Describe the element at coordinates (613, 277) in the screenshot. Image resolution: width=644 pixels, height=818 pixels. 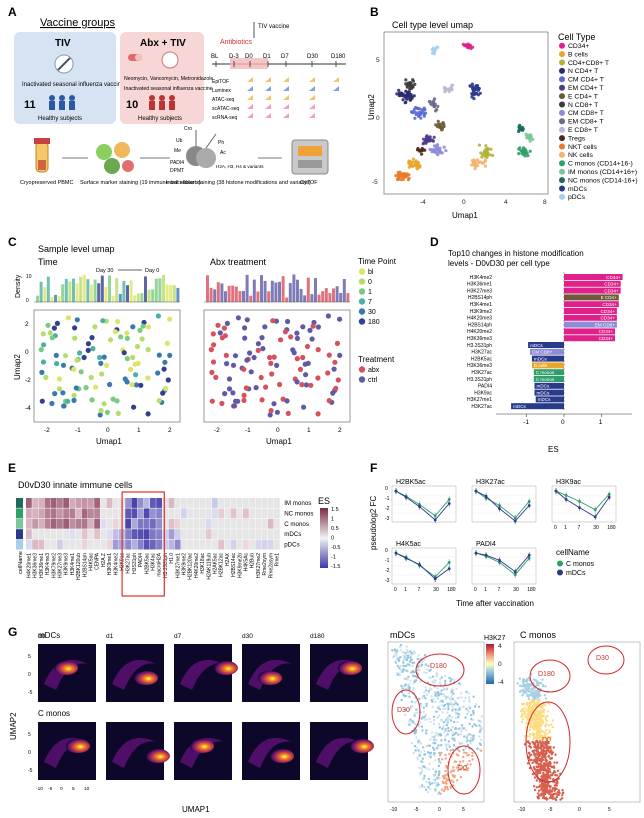
I see `d-bar-label: CD34+` at that location.